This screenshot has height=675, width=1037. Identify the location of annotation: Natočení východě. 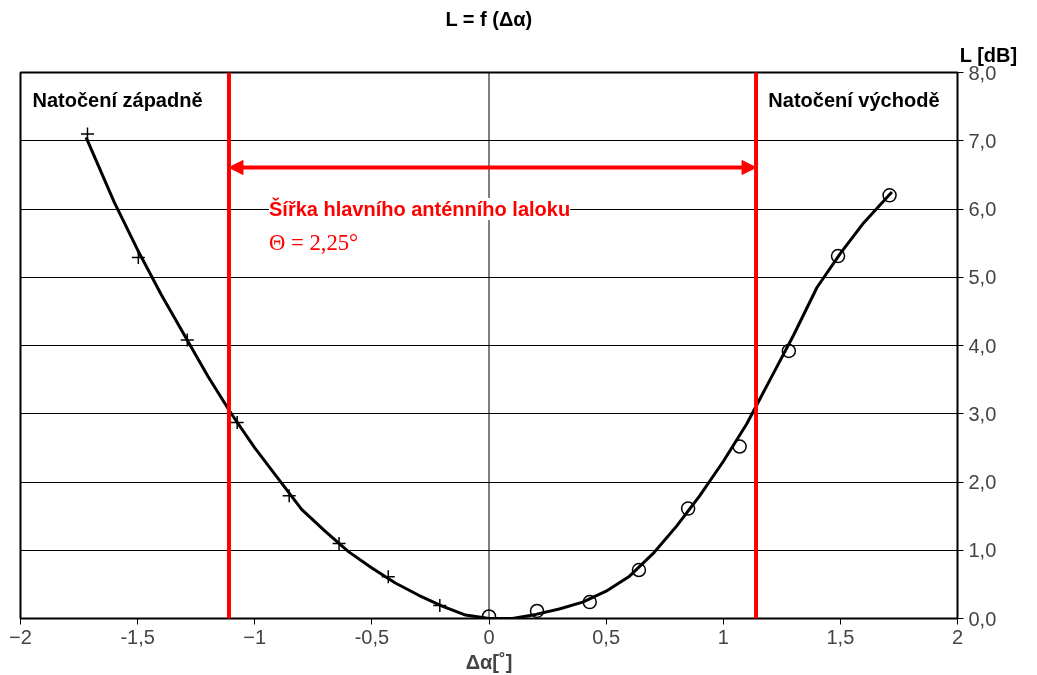
(854, 99).